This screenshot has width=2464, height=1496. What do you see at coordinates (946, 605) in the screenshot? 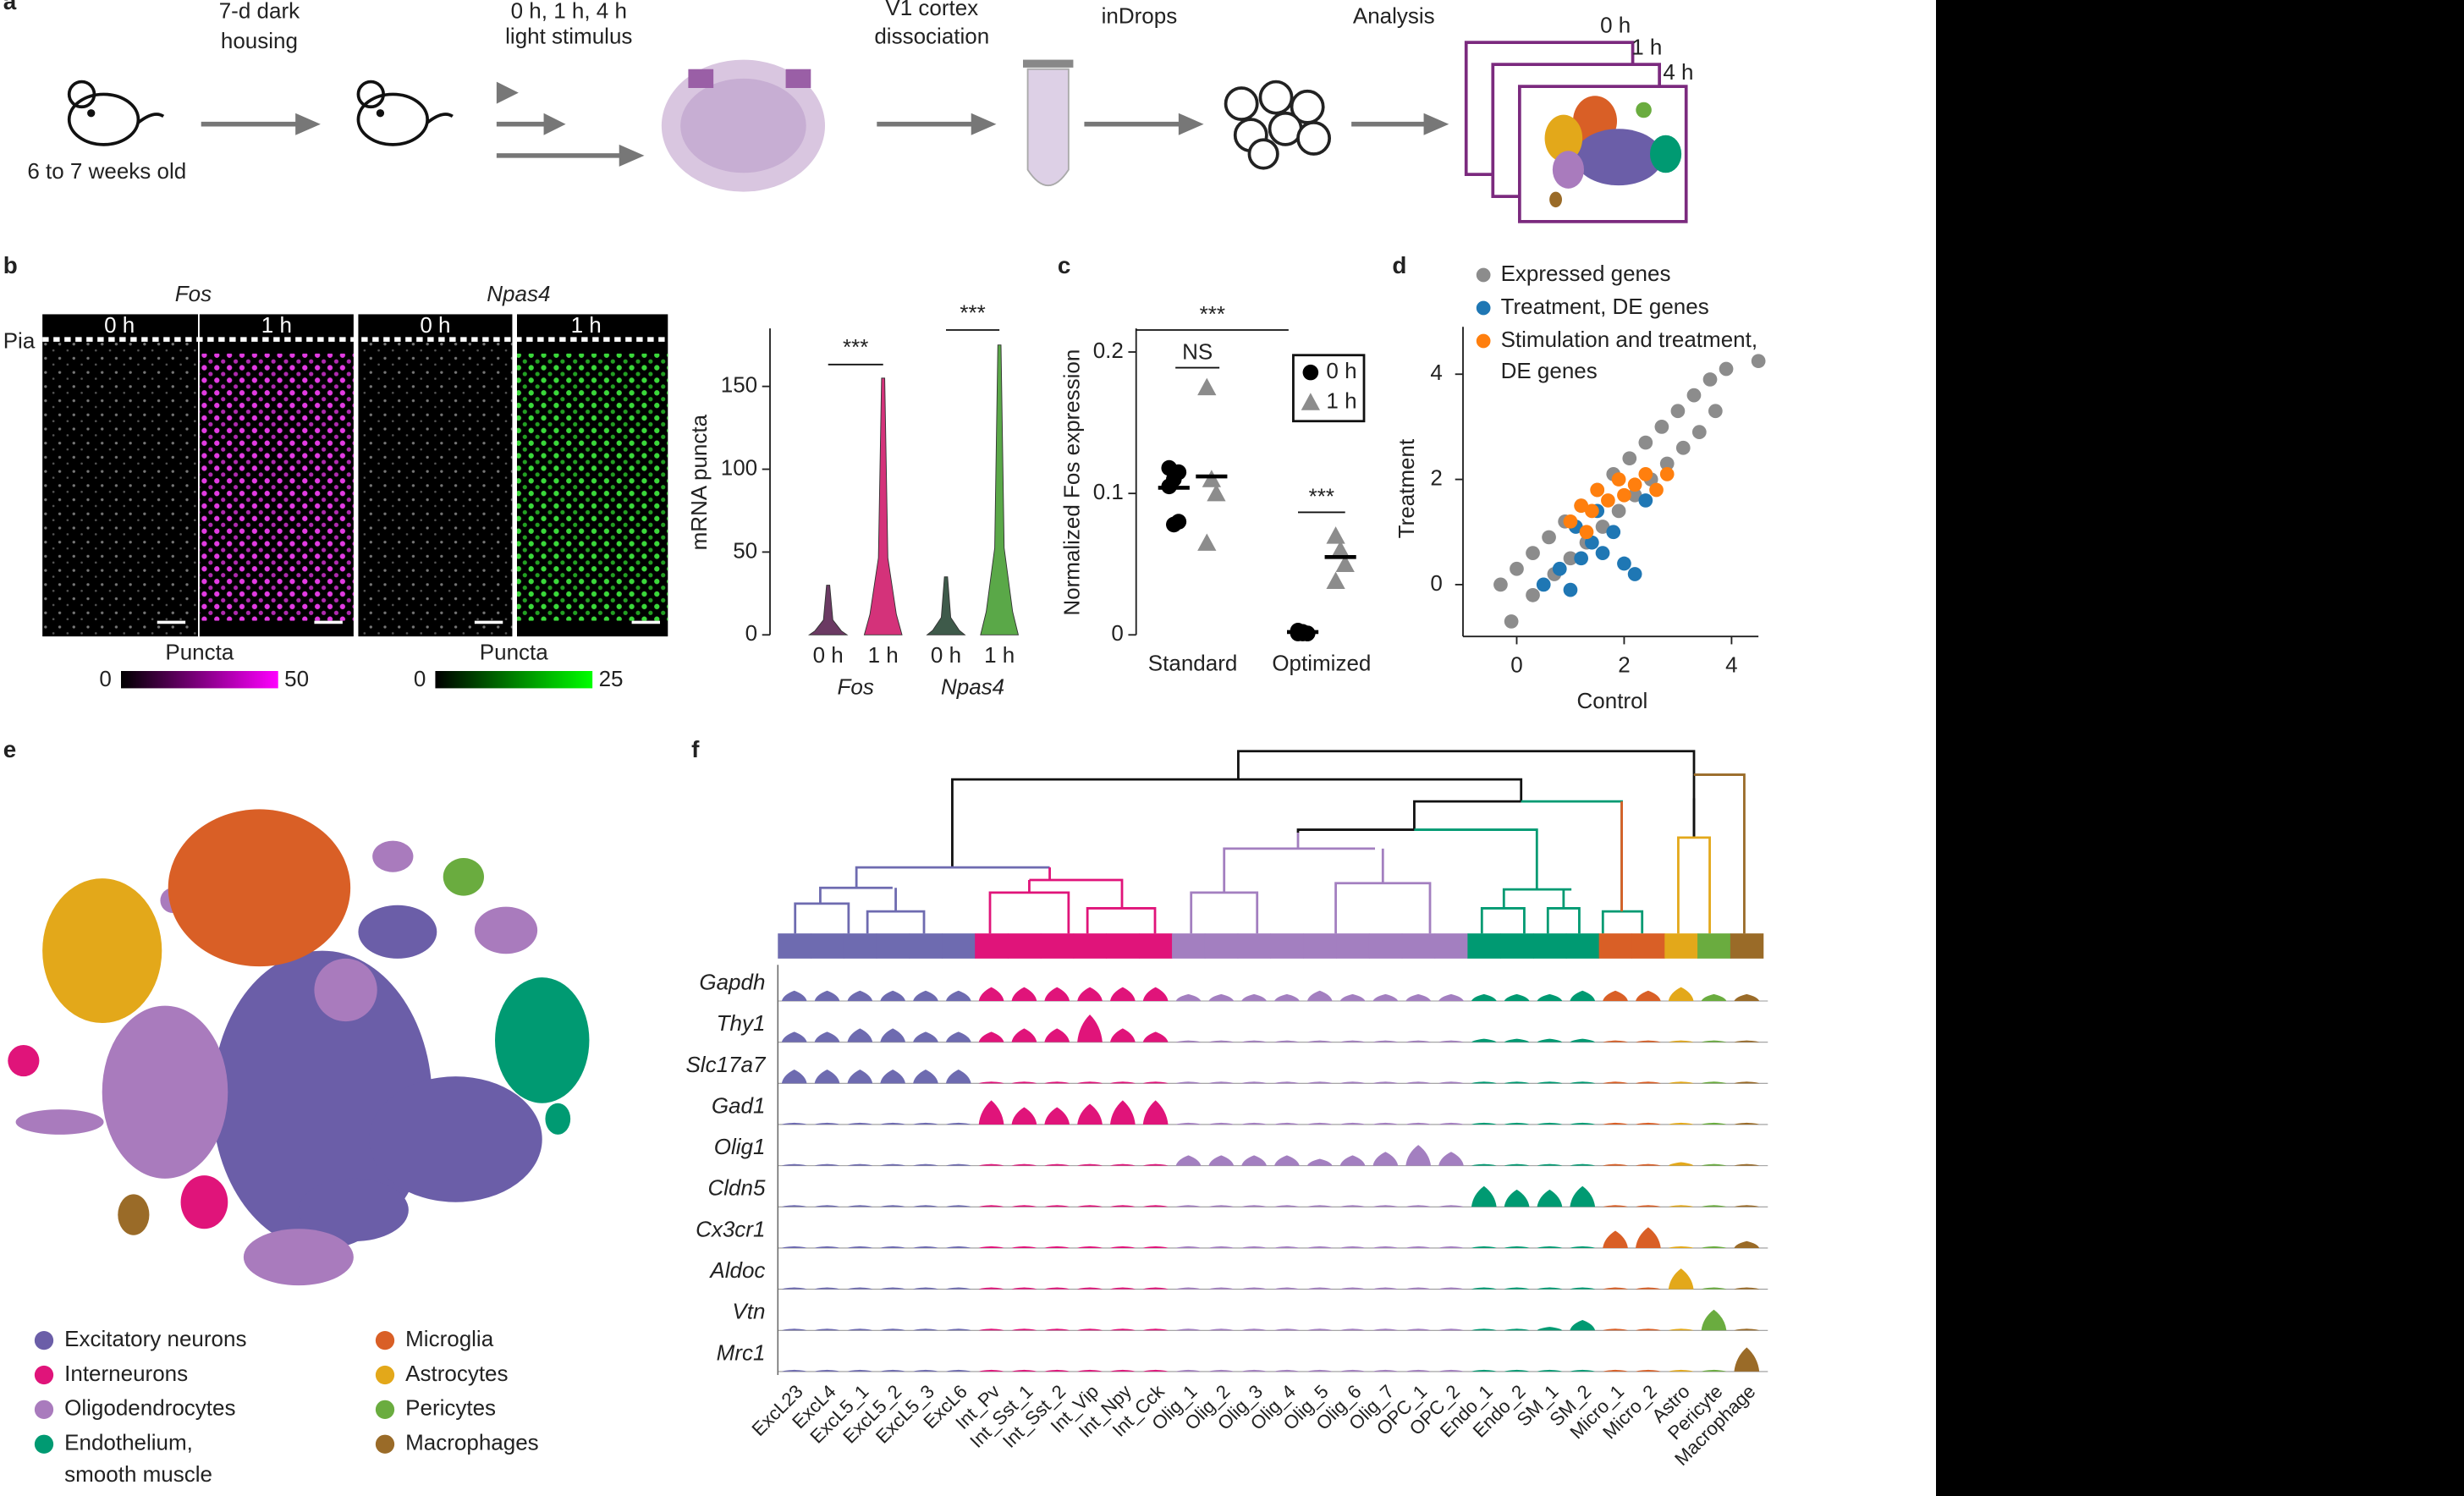
I see `violin` at bounding box center [946, 605].